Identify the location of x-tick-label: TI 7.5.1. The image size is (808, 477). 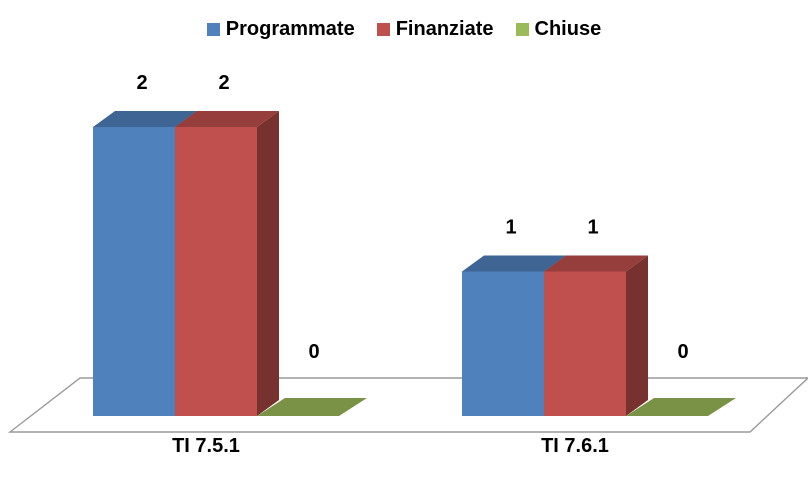
(206, 446).